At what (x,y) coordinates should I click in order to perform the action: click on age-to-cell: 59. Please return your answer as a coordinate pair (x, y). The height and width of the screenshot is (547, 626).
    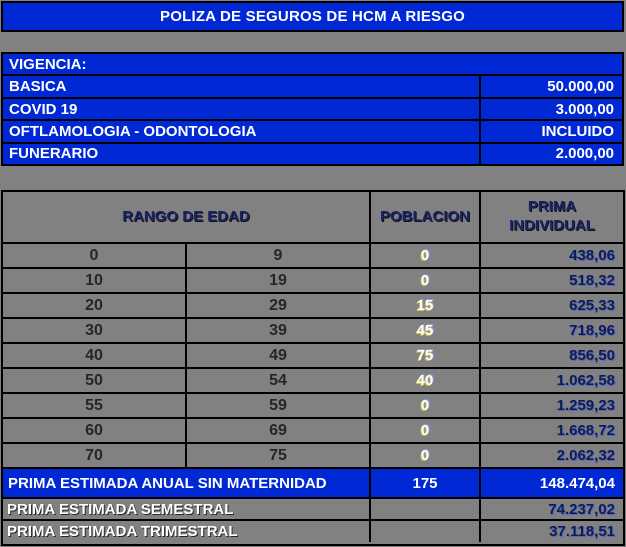
    Looking at the image, I should click on (279, 406).